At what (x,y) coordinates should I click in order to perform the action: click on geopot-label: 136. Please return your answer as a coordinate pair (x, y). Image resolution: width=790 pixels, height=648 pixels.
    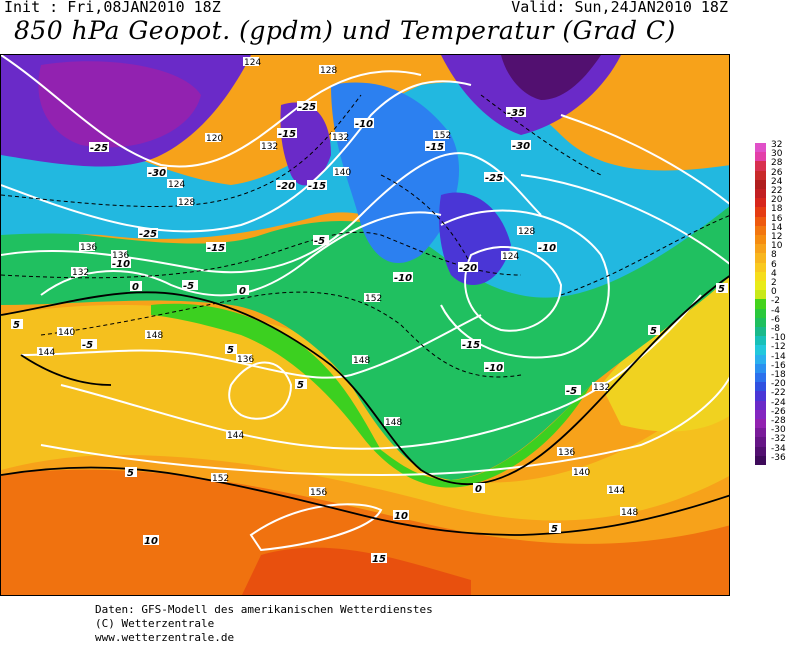
    Looking at the image, I should click on (88, 247).